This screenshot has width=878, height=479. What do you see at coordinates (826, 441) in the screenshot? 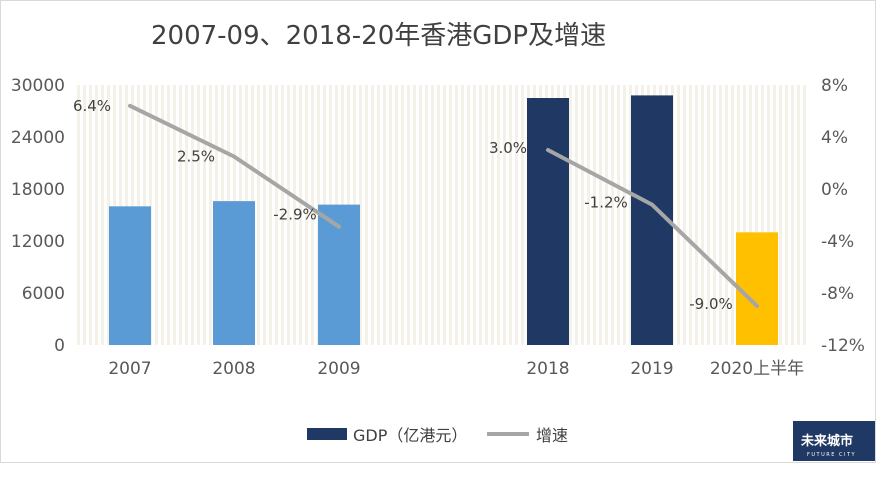
I see `logo-main: 未来城市` at bounding box center [826, 441].